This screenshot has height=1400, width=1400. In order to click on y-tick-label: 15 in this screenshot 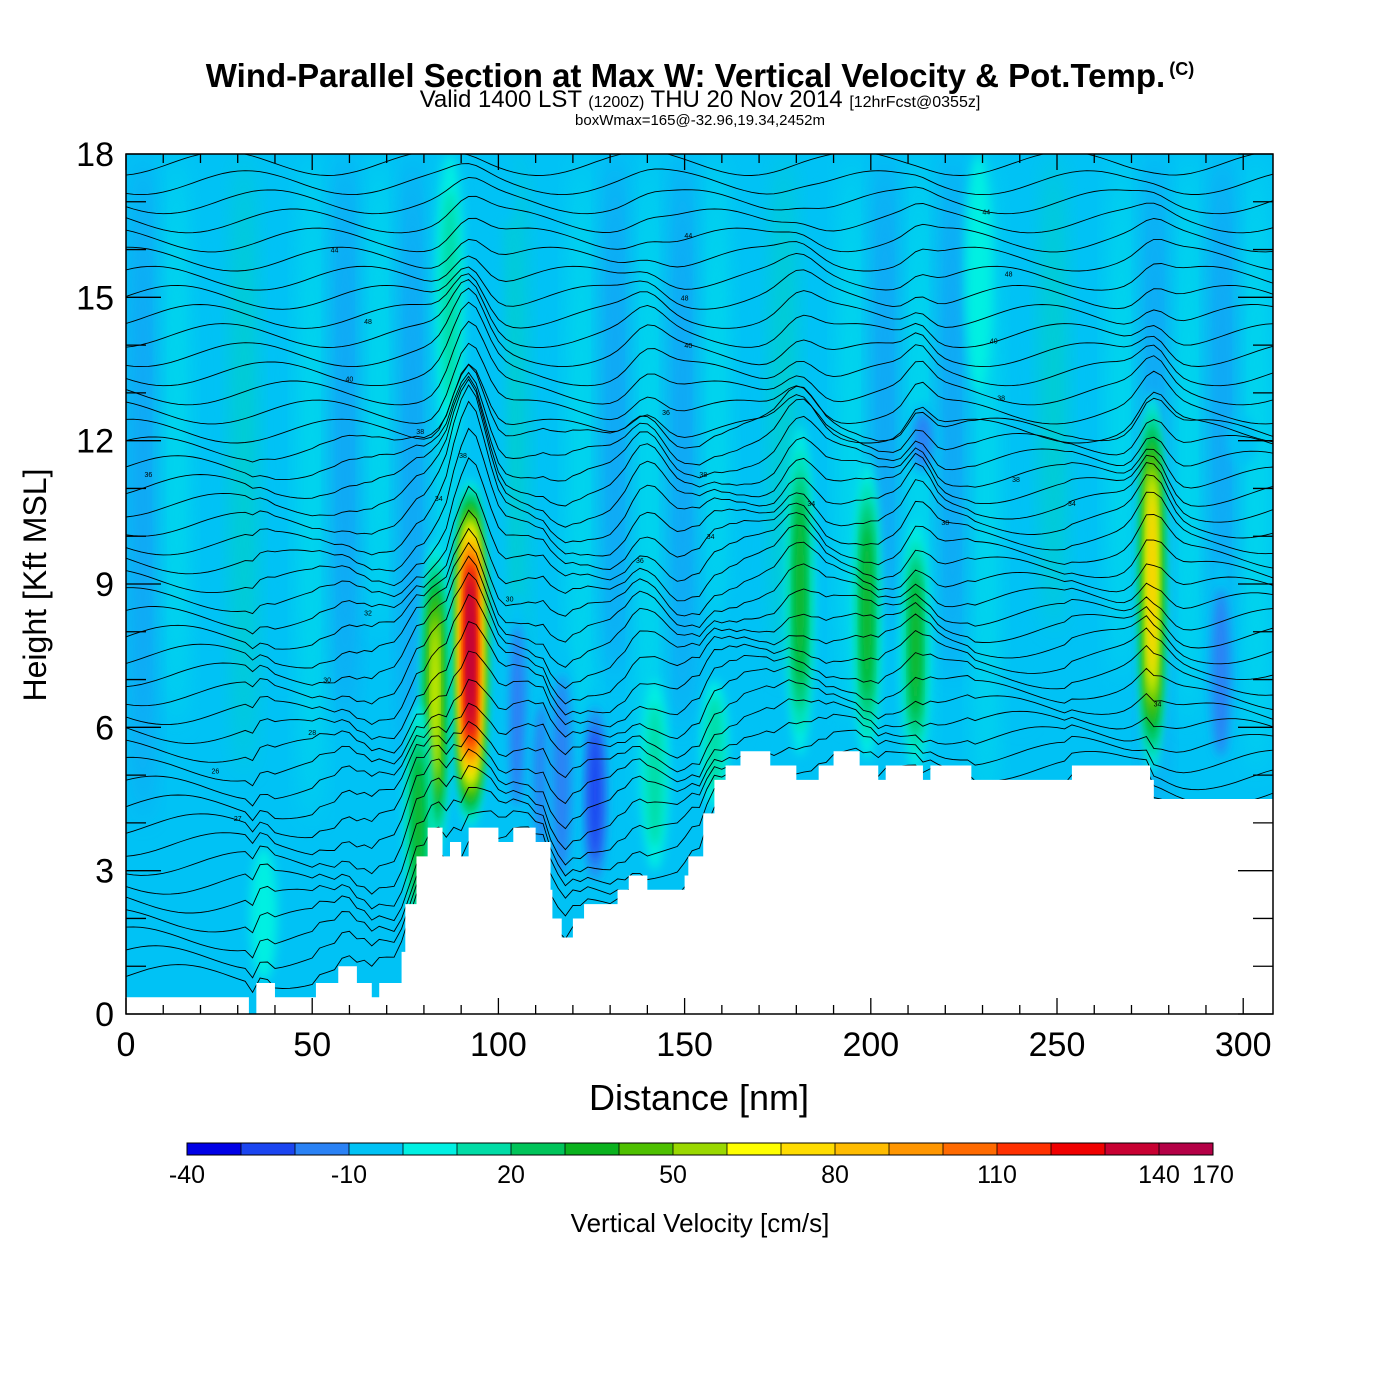, I will do `click(95, 298)`.